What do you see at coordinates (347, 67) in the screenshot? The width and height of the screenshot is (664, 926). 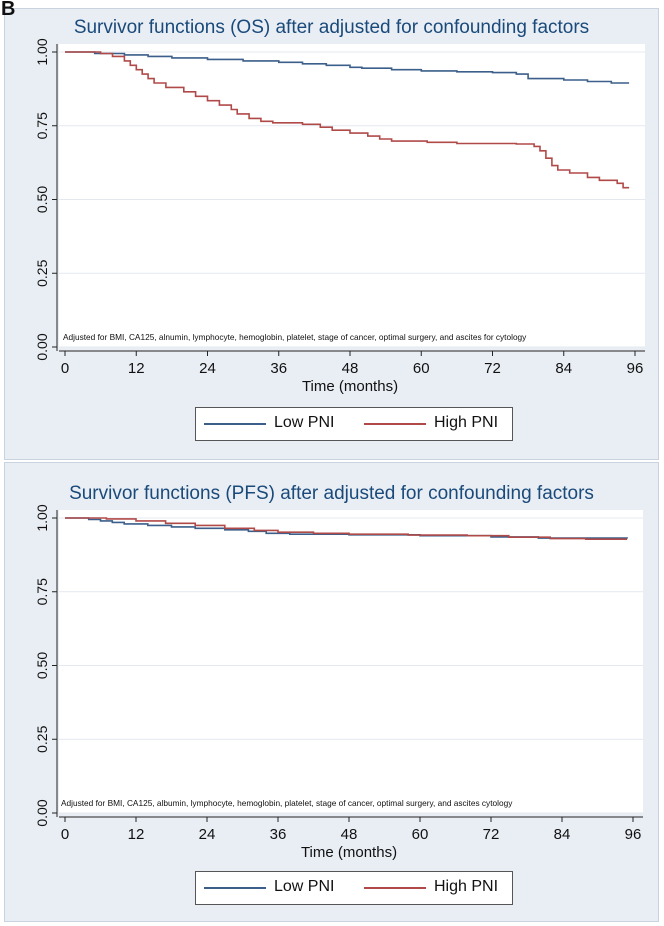 I see `low-pni-survival-curve` at bounding box center [347, 67].